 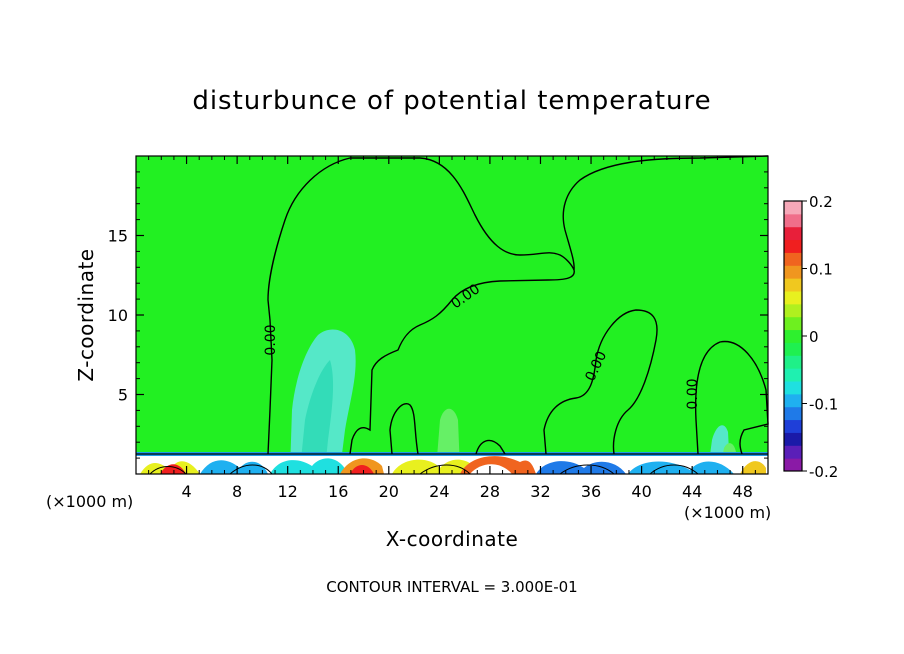 I want to click on cyan-patch-plume-inner, so click(x=317, y=415).